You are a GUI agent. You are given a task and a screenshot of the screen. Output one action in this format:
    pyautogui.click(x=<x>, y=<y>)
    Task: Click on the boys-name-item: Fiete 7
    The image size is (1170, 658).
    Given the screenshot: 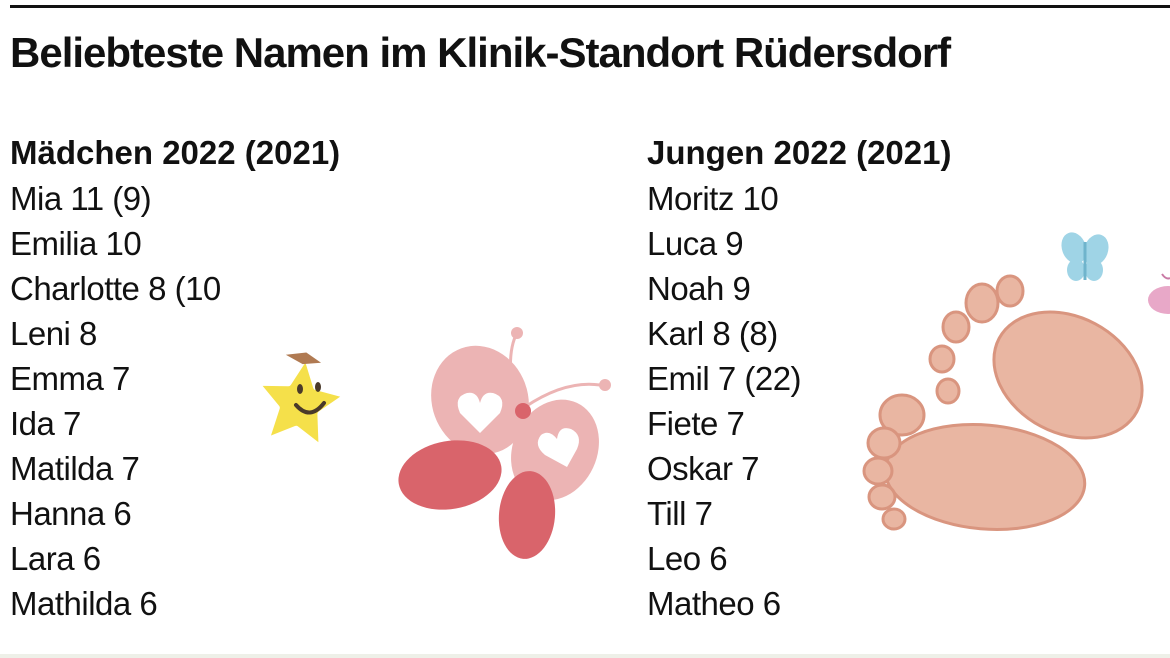 What is the action you would take?
    pyautogui.click(x=696, y=423)
    